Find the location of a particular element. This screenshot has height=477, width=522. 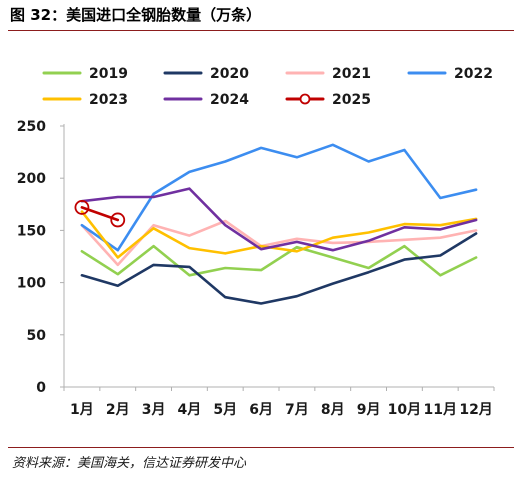

x-tick-label: 3月 is located at coordinates (154, 410).